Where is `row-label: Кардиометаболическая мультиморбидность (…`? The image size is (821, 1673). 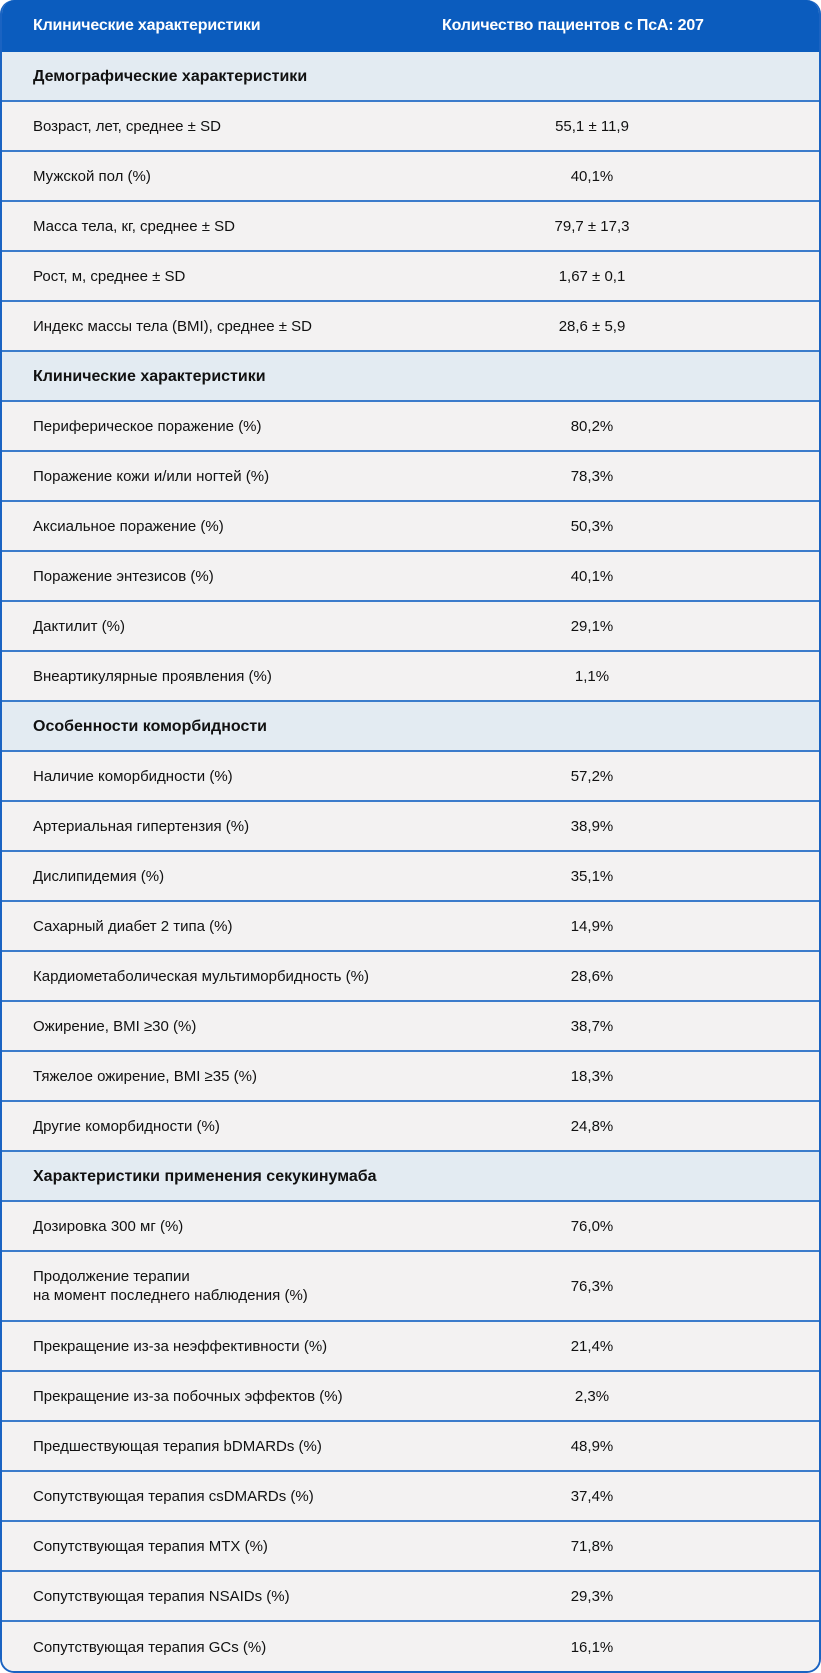
row-label: Кардиометаболическая мультиморбидность (… is located at coordinates (201, 976).